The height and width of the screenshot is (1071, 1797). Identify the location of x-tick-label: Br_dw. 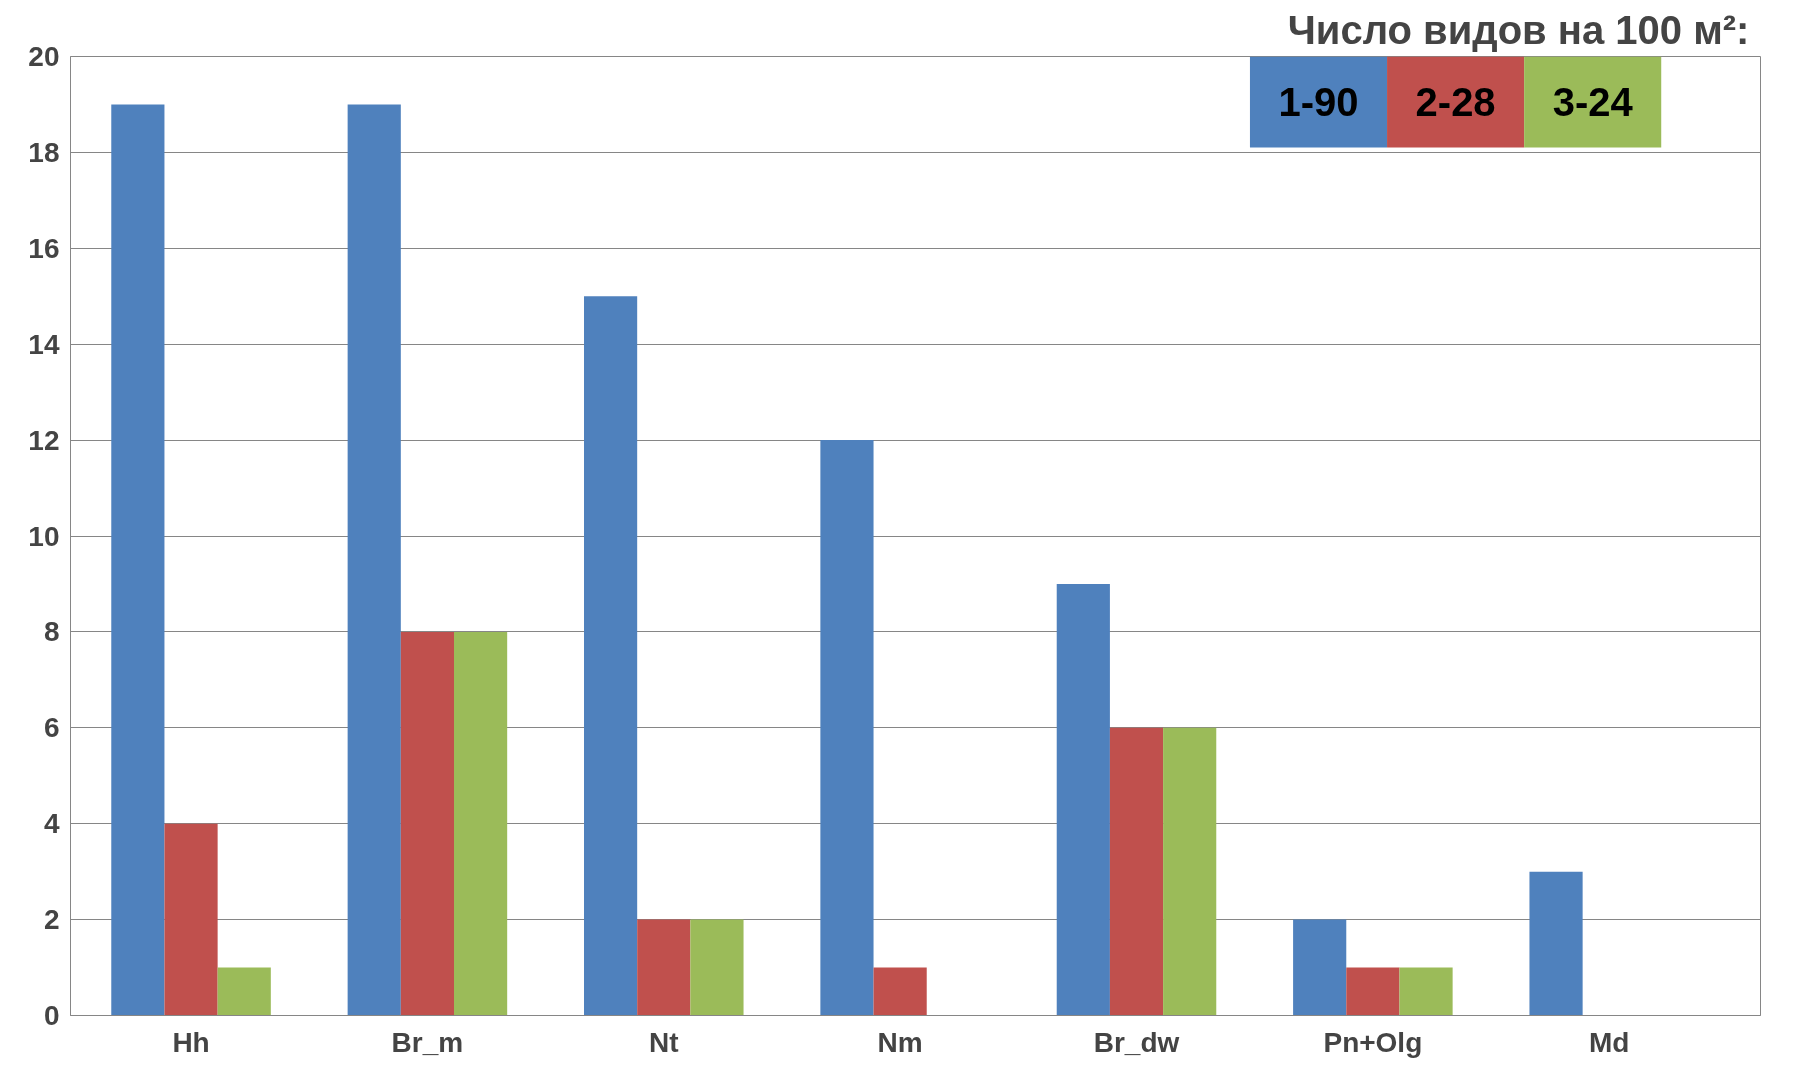
(1136, 1042).